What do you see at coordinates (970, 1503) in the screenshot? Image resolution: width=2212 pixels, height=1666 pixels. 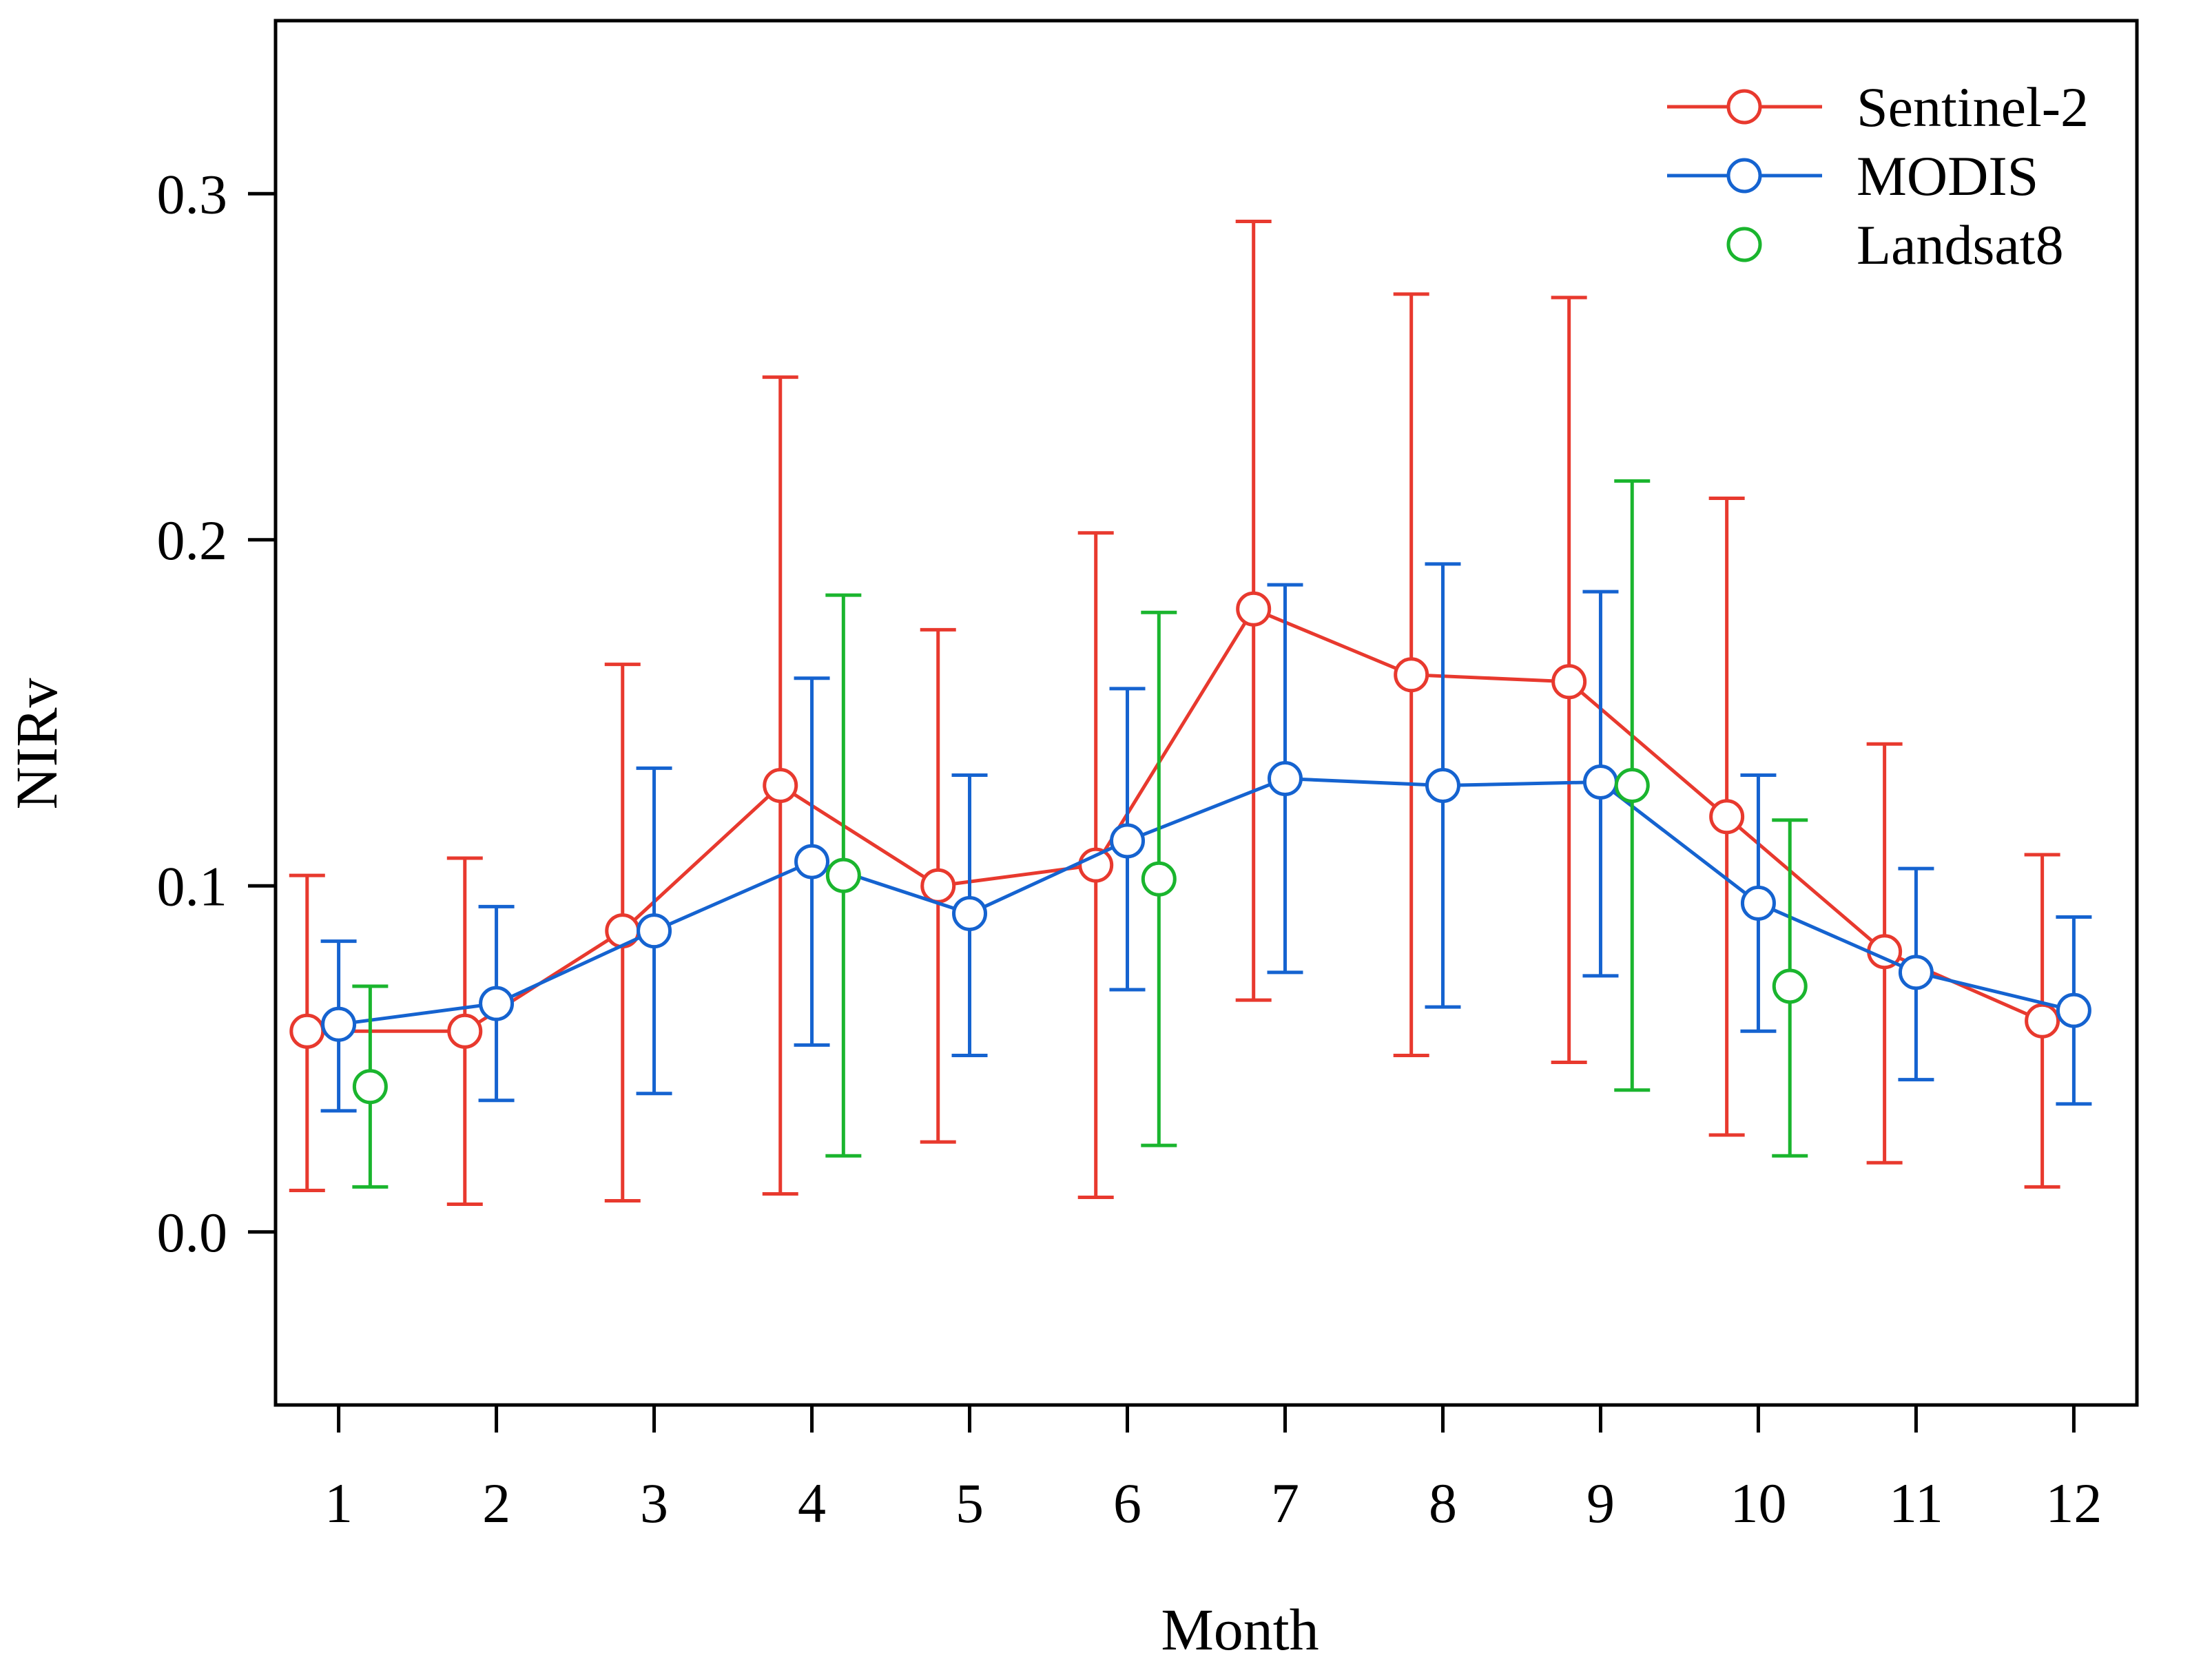 I see `x-tick-label-5: 5` at bounding box center [970, 1503].